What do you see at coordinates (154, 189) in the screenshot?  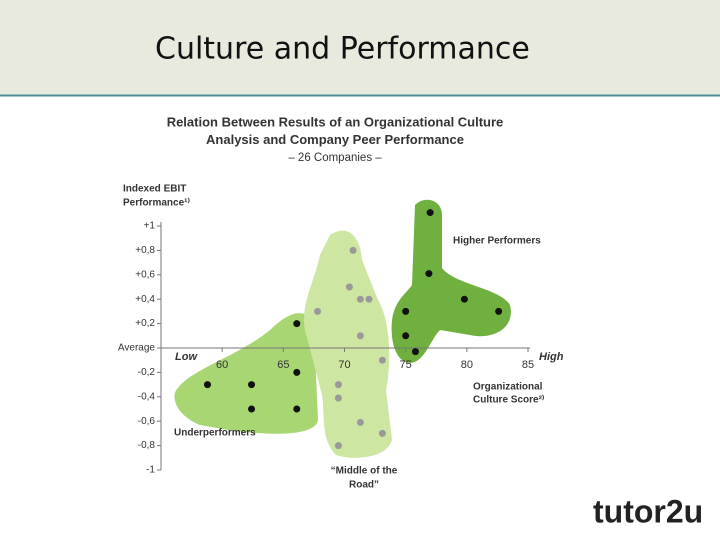 I see `y-axis-label: Indexed EBIT` at bounding box center [154, 189].